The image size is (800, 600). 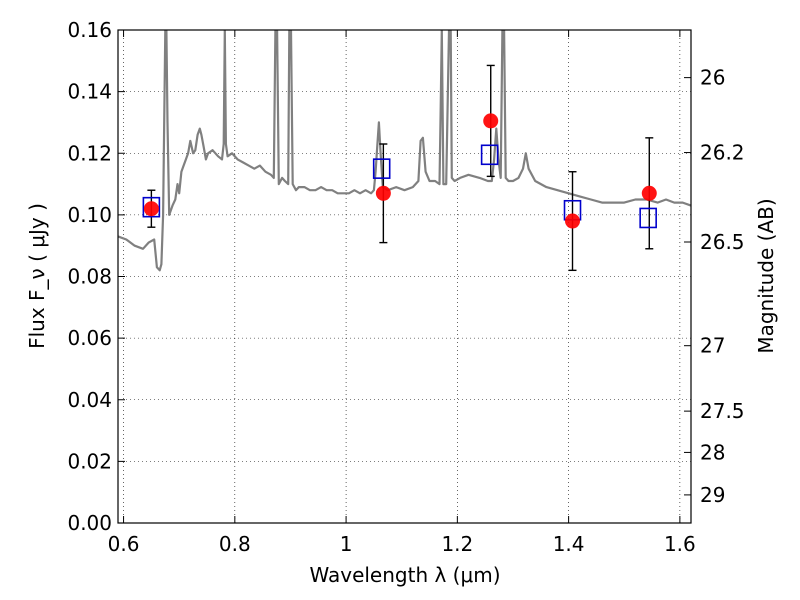 What do you see at coordinates (722, 411) in the screenshot?
I see `y2-tick-label: 27.5` at bounding box center [722, 411].